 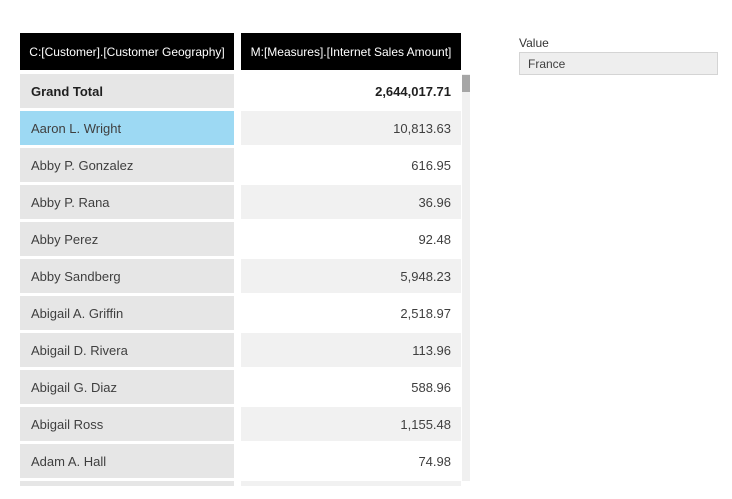 What do you see at coordinates (351, 483) in the screenshot?
I see `sales-amount-cell` at bounding box center [351, 483].